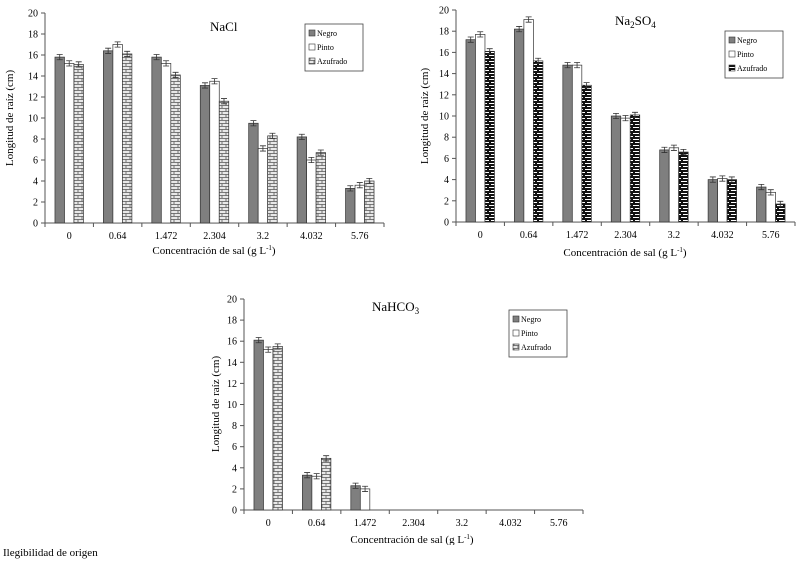 This screenshot has height=565, width=800. I want to click on y-tick-label: 2, so click(35, 203).